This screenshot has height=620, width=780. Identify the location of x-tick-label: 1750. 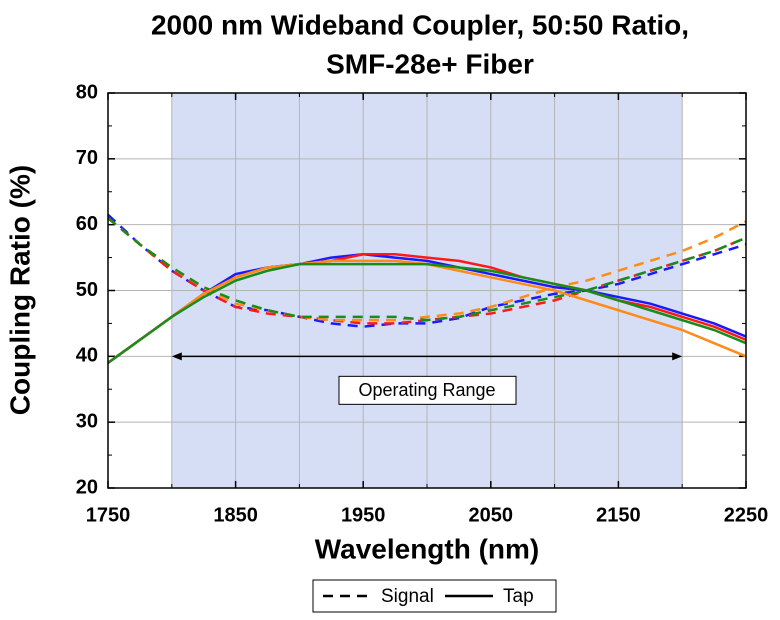
(108, 515).